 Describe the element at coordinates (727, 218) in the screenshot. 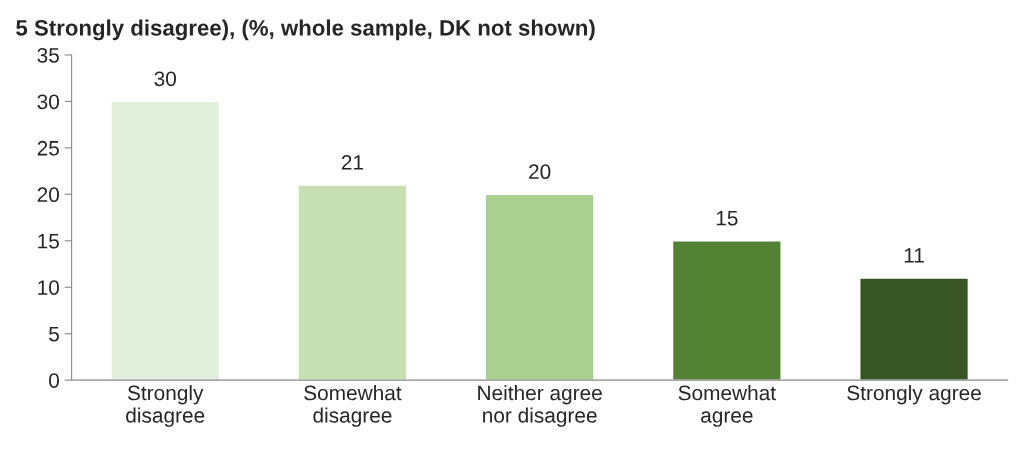

I see `data-label: 15` at that location.